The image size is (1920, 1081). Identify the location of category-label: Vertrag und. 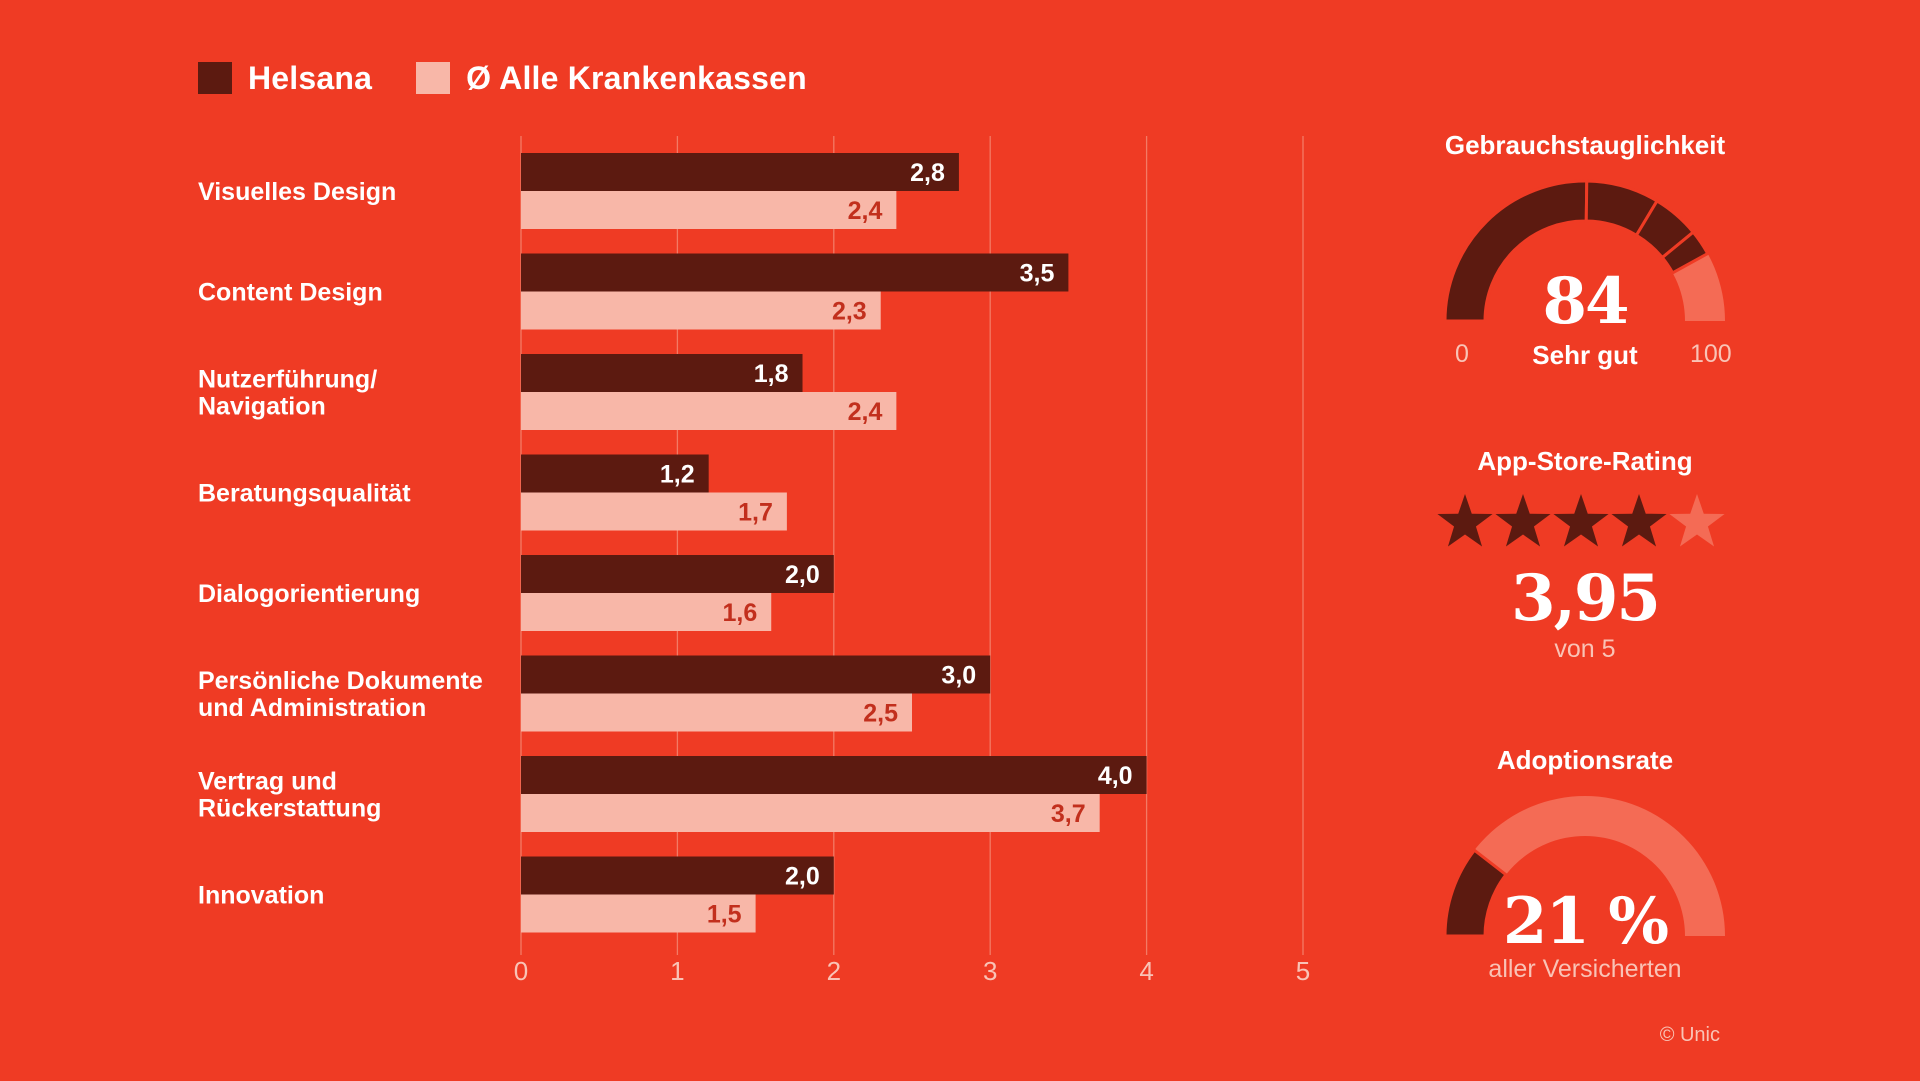
(267, 782).